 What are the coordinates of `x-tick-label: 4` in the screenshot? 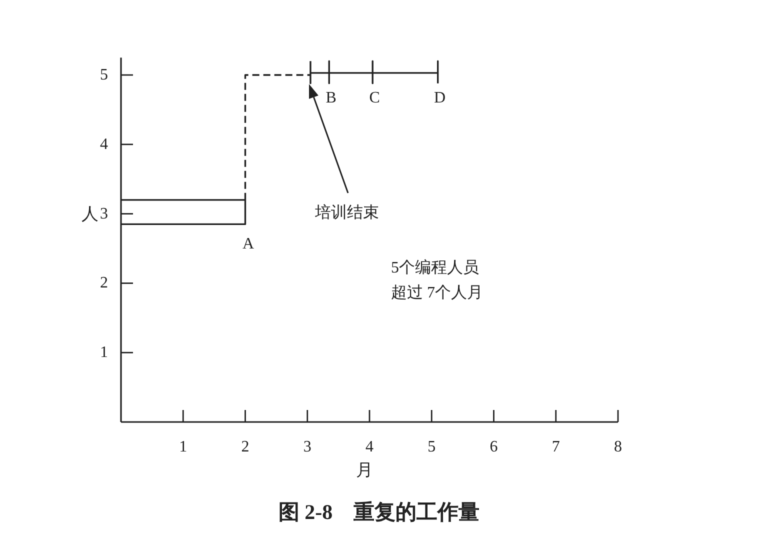 It's located at (370, 447).